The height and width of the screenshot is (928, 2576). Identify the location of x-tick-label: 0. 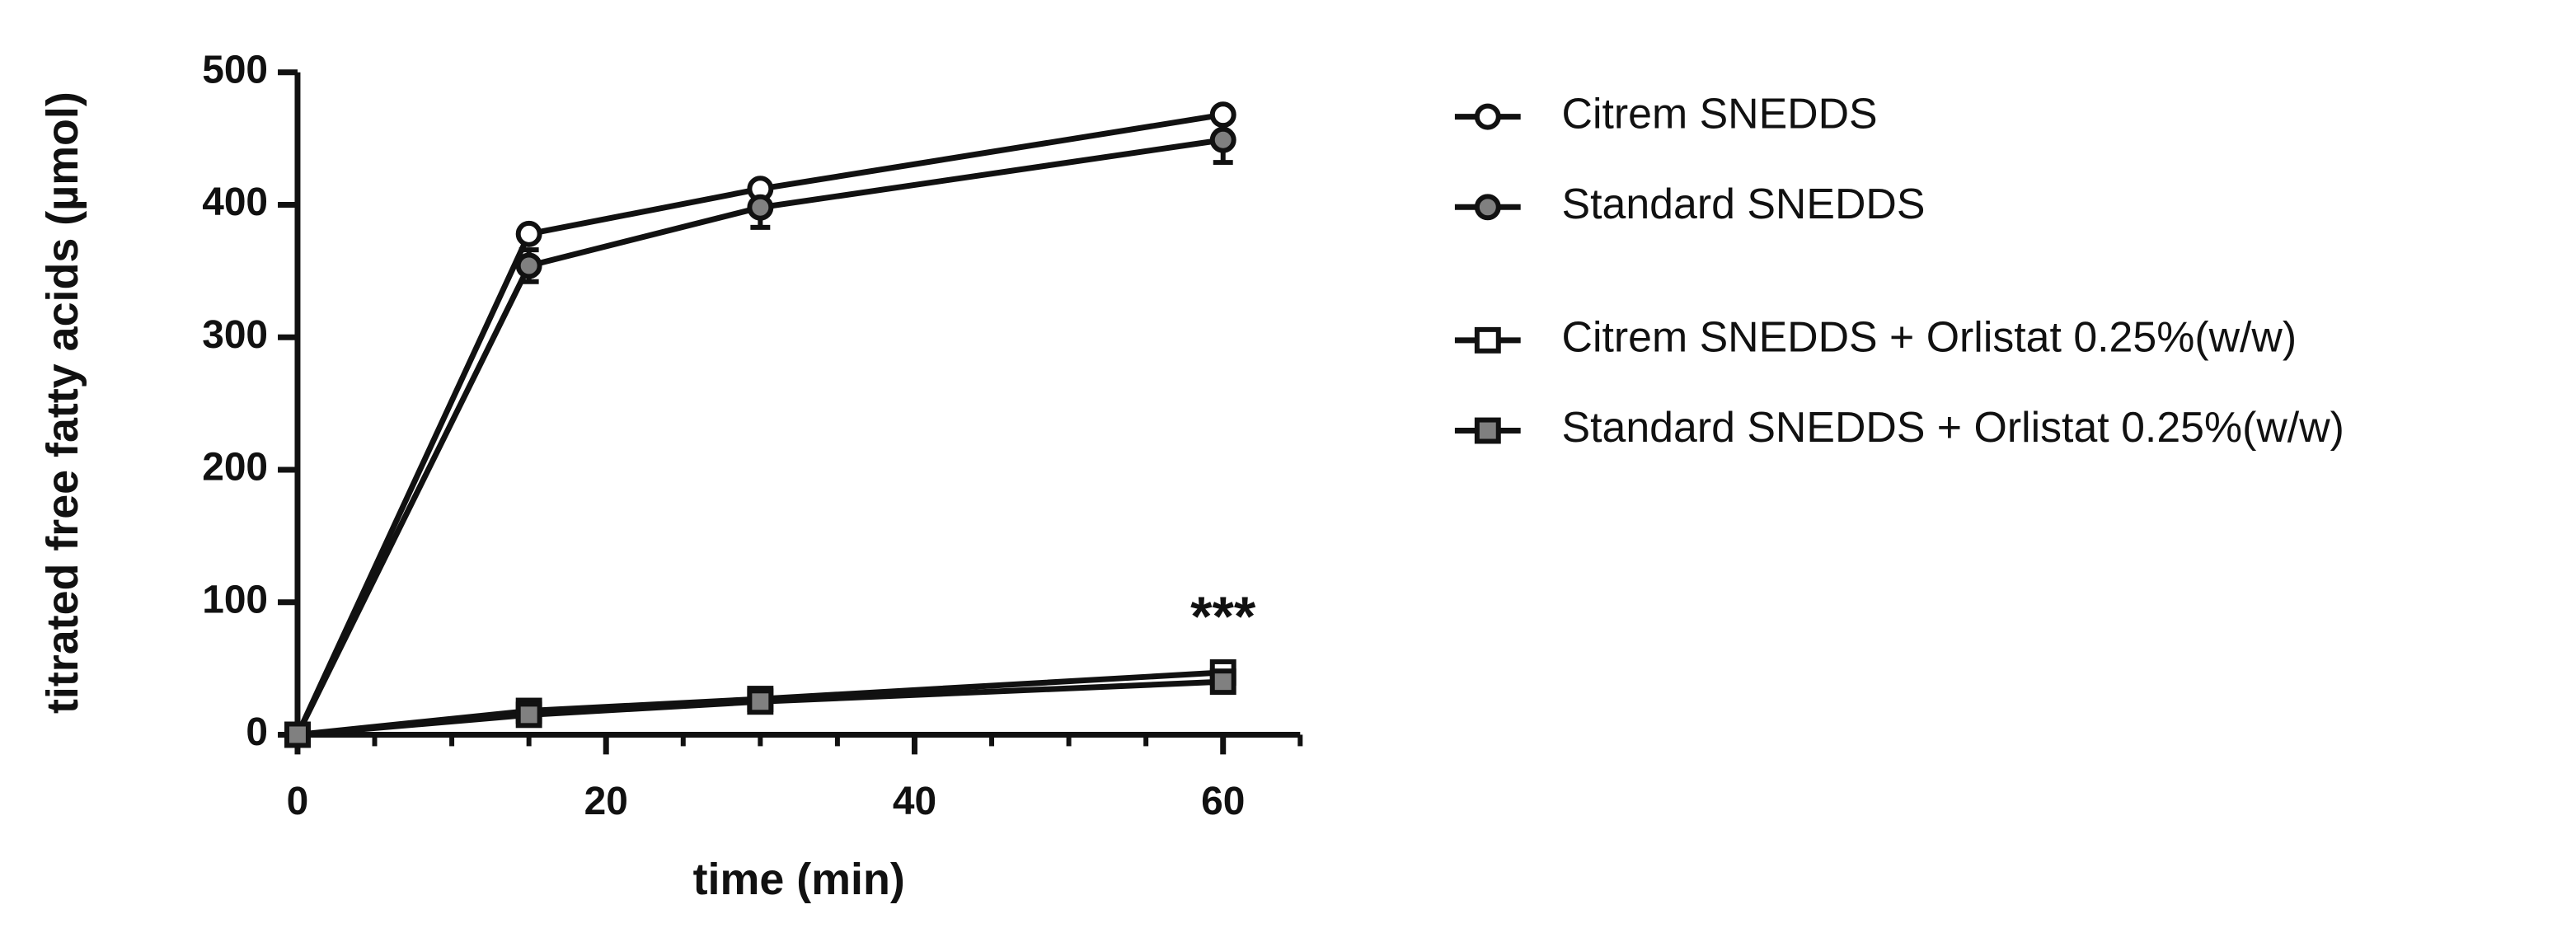
(298, 802).